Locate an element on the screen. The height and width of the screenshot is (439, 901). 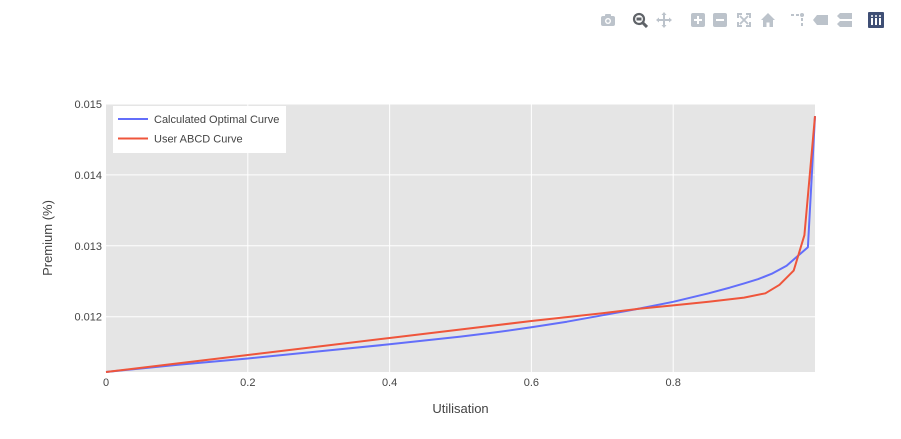
y-axis-title: Premium (%) is located at coordinates (47, 238).